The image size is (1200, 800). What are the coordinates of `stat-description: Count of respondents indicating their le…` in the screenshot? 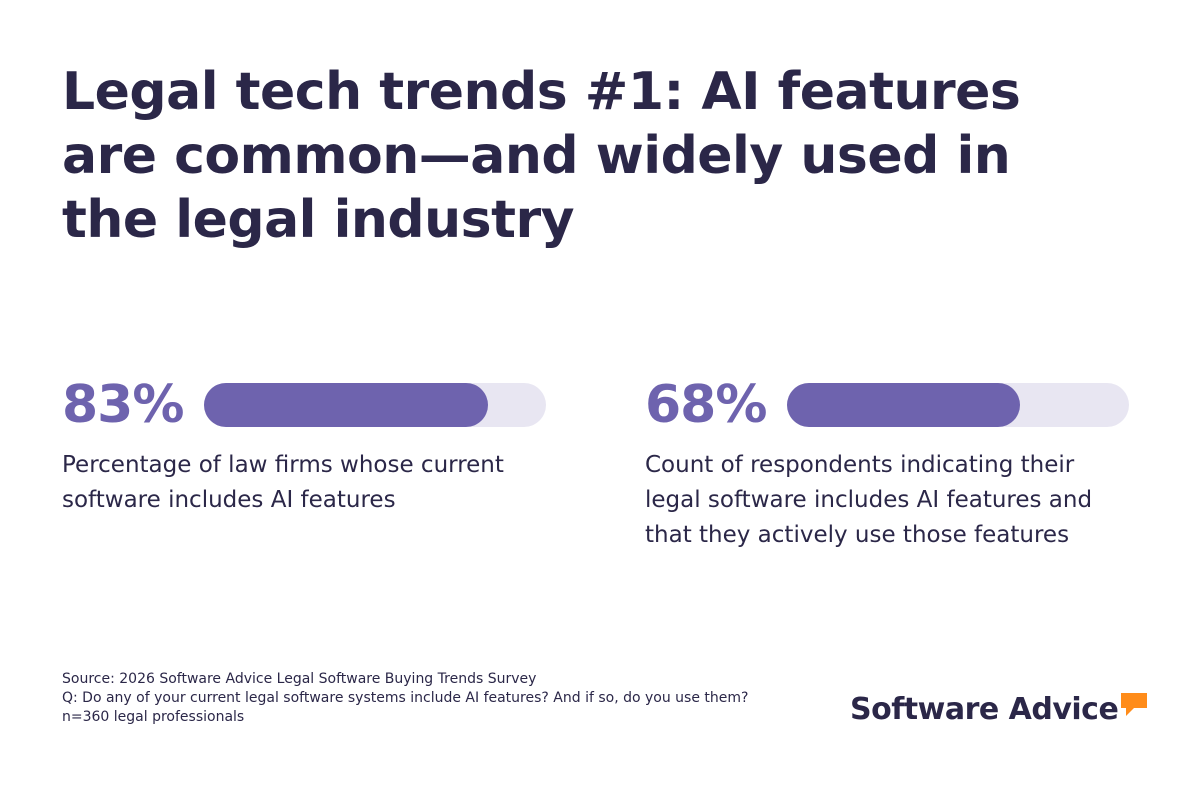 It's located at (869, 500).